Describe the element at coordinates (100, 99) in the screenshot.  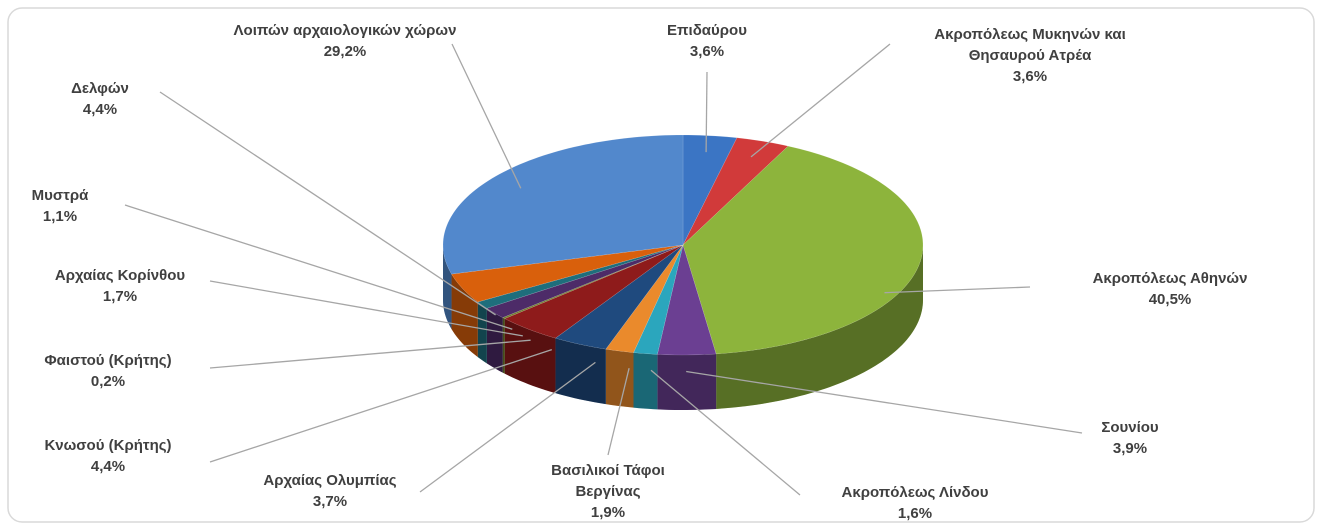
I see `data-label: Δελφών 4,4%` at that location.